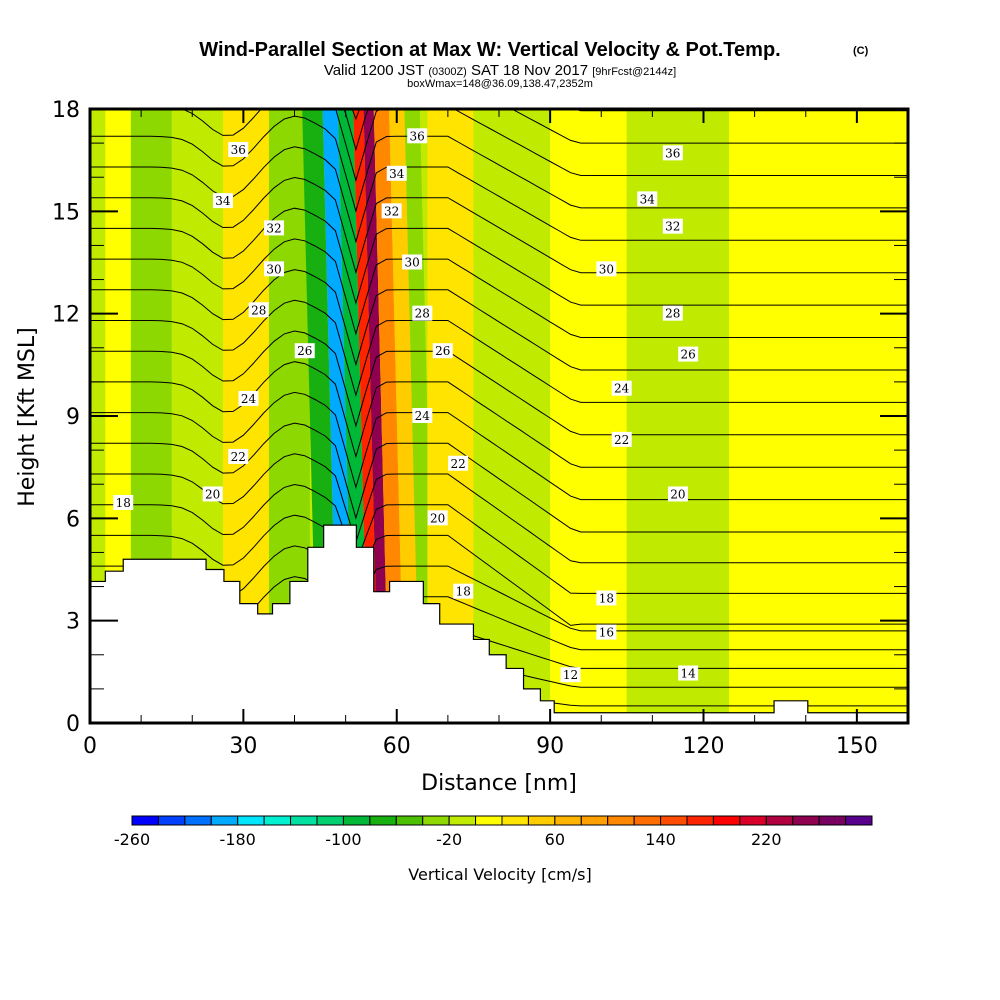 The width and height of the screenshot is (1000, 1000). What do you see at coordinates (132, 839) in the screenshot?
I see `colorbar-tick-label: -260` at bounding box center [132, 839].